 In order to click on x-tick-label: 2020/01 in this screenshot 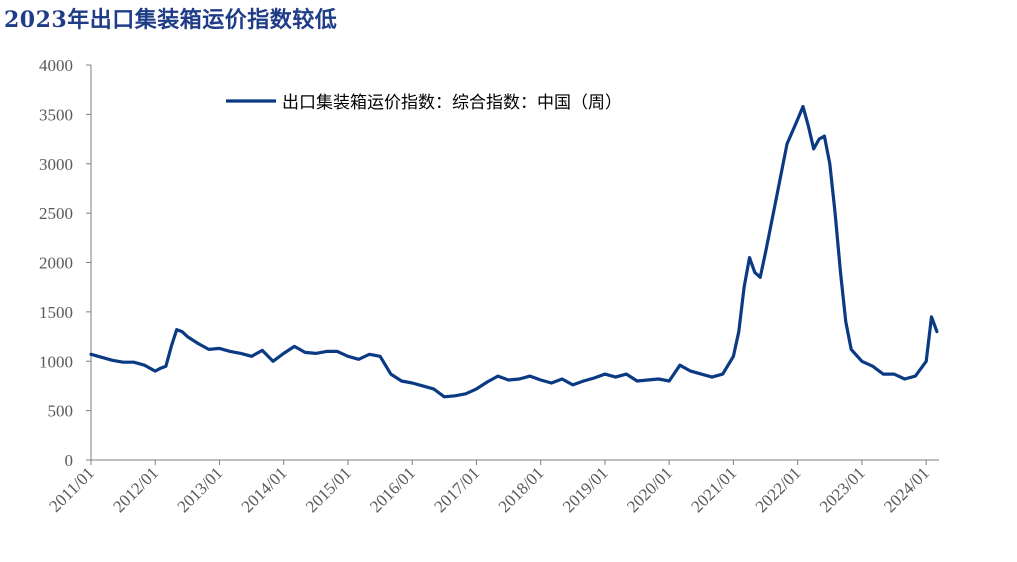, I will do `click(649, 489)`.